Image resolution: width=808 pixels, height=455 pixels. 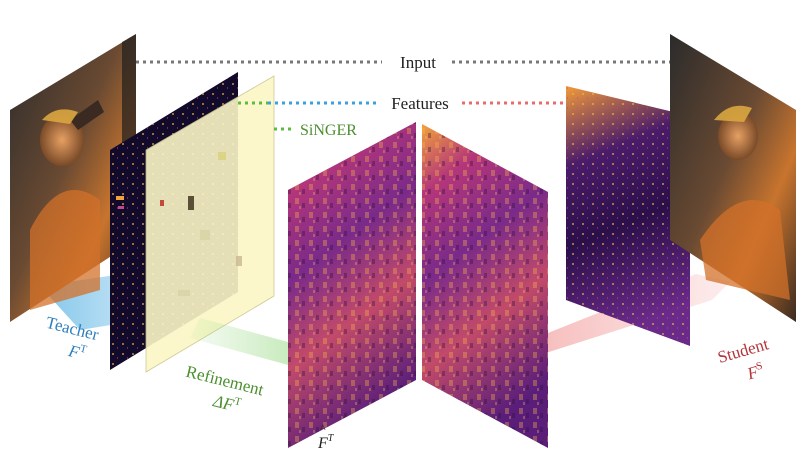 What do you see at coordinates (226, 403) in the screenshot?
I see `refinement-symbol: ΔFT` at bounding box center [226, 403].